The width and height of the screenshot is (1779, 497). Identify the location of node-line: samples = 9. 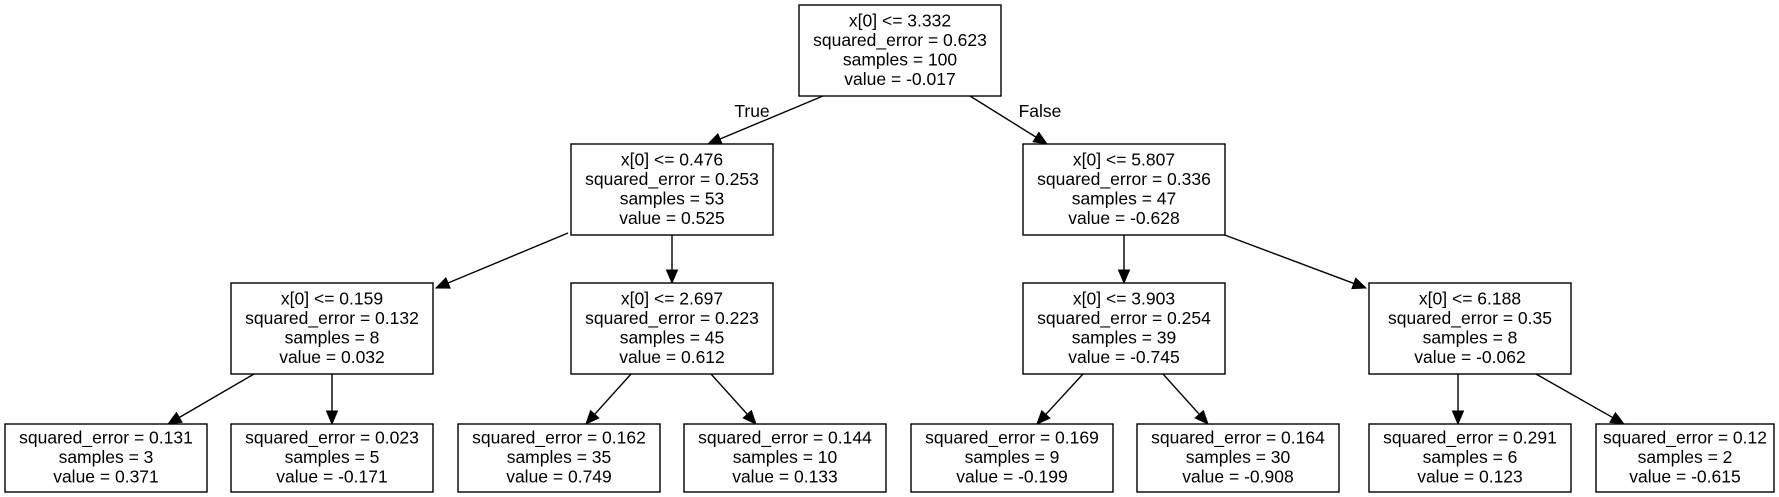
(1012, 457).